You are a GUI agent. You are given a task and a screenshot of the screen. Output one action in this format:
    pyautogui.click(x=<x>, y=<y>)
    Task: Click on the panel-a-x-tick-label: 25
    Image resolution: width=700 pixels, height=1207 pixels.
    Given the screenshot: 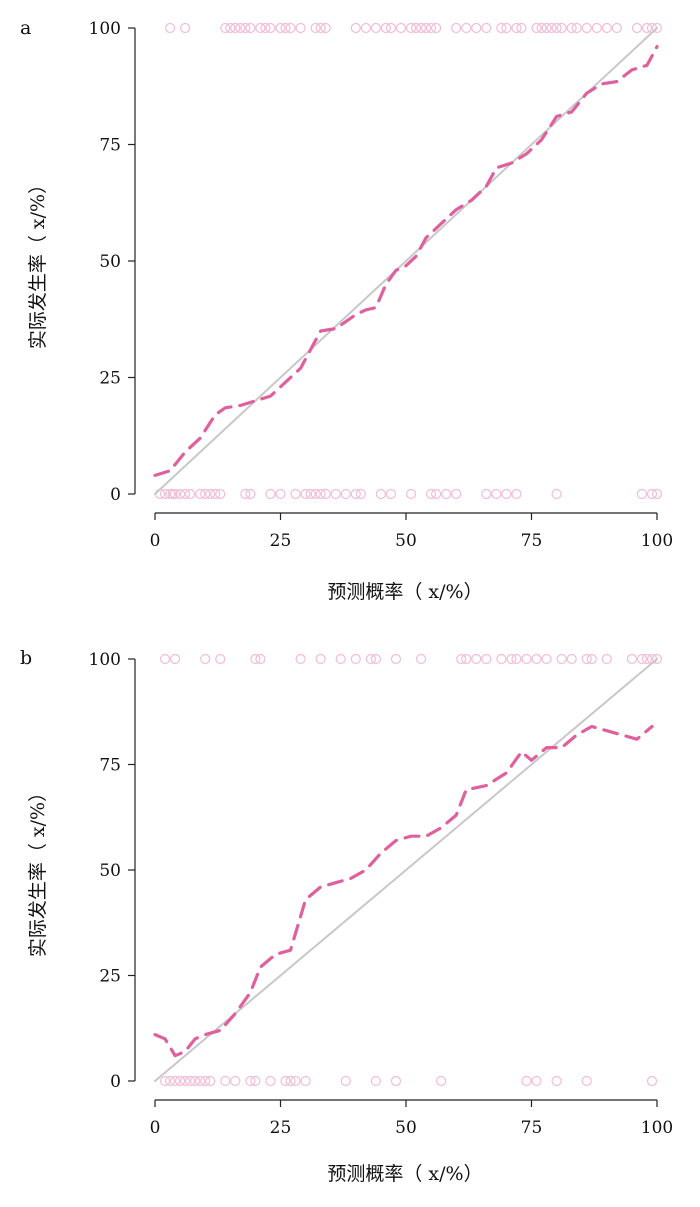 What is the action you would take?
    pyautogui.click(x=281, y=541)
    